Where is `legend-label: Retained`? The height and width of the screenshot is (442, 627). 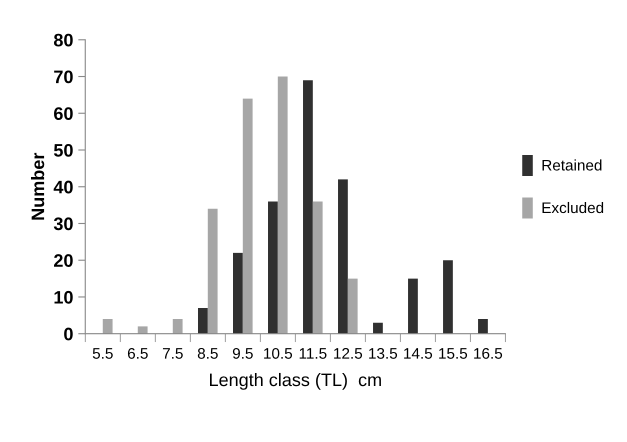
legend-label: Retained is located at coordinates (572, 165).